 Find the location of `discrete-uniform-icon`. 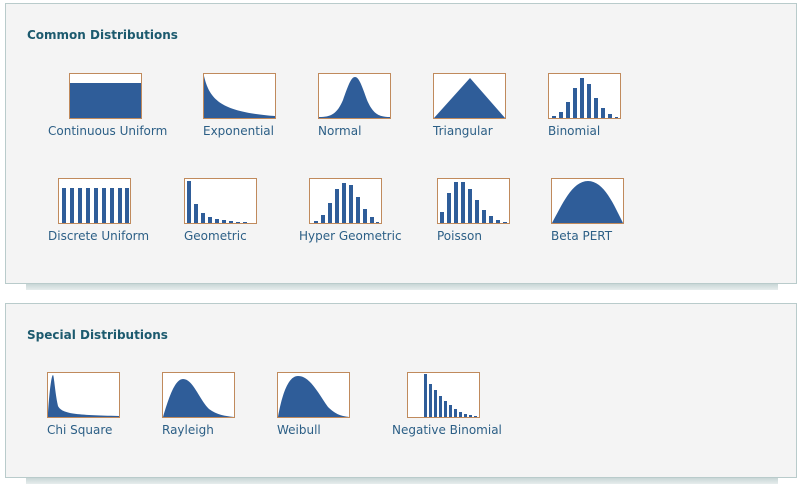

discrete-uniform-icon is located at coordinates (94, 201).